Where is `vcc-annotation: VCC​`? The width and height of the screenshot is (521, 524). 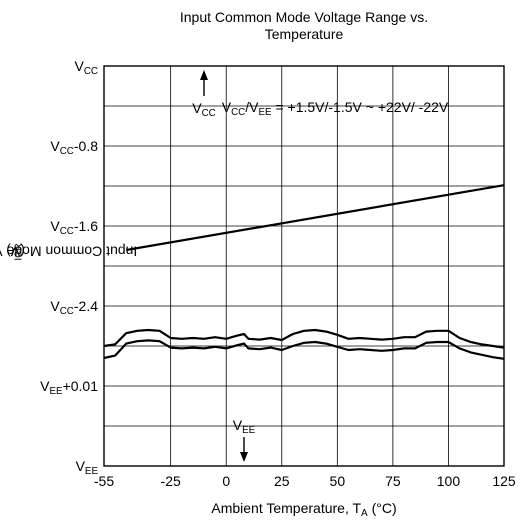 vcc-annotation: VCC​ is located at coordinates (204, 109).